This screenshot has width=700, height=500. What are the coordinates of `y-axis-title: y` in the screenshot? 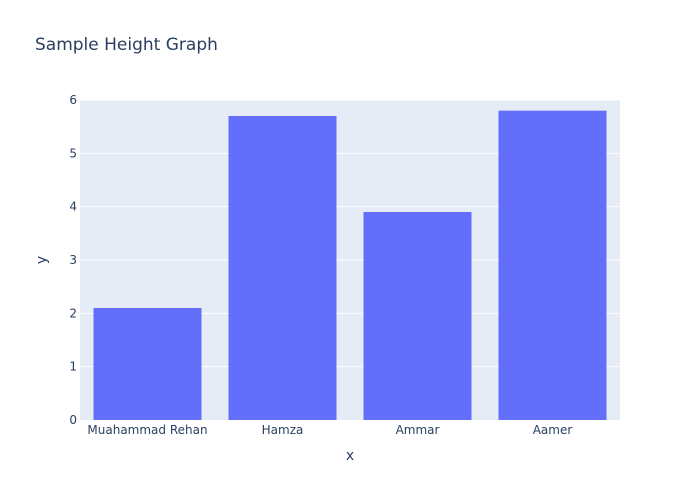 It's located at (42, 260).